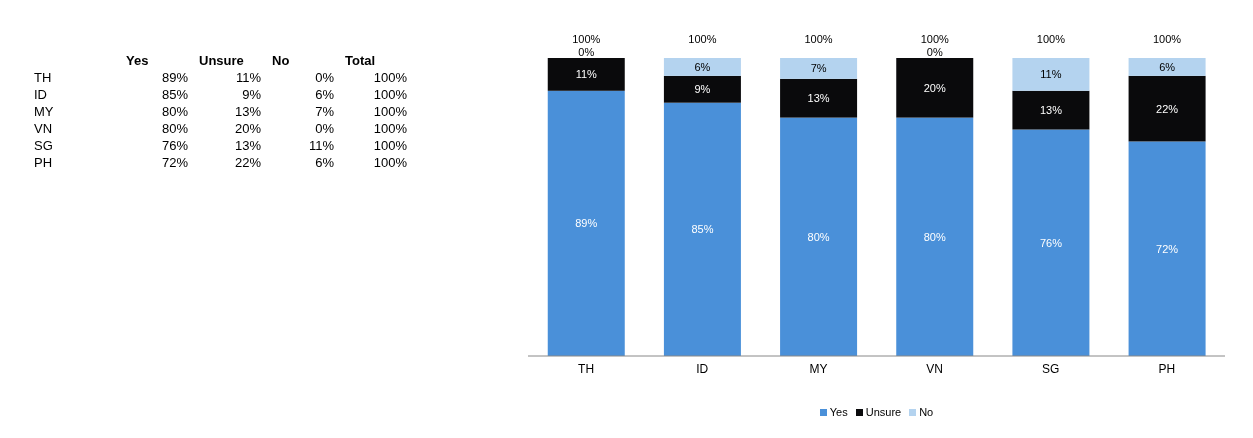  What do you see at coordinates (43, 145) in the screenshot?
I see `category-label: SG` at bounding box center [43, 145].